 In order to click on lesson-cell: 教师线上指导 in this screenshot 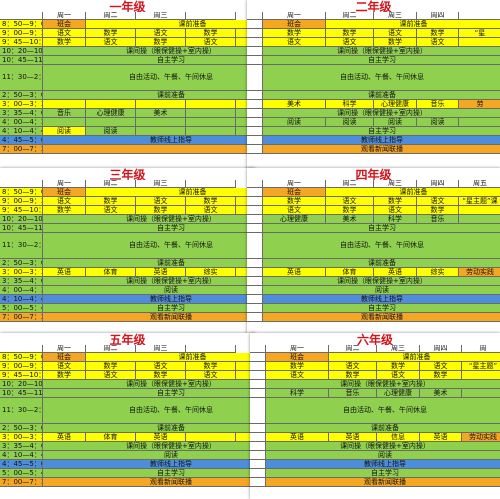, I will do `click(149, 140)`.